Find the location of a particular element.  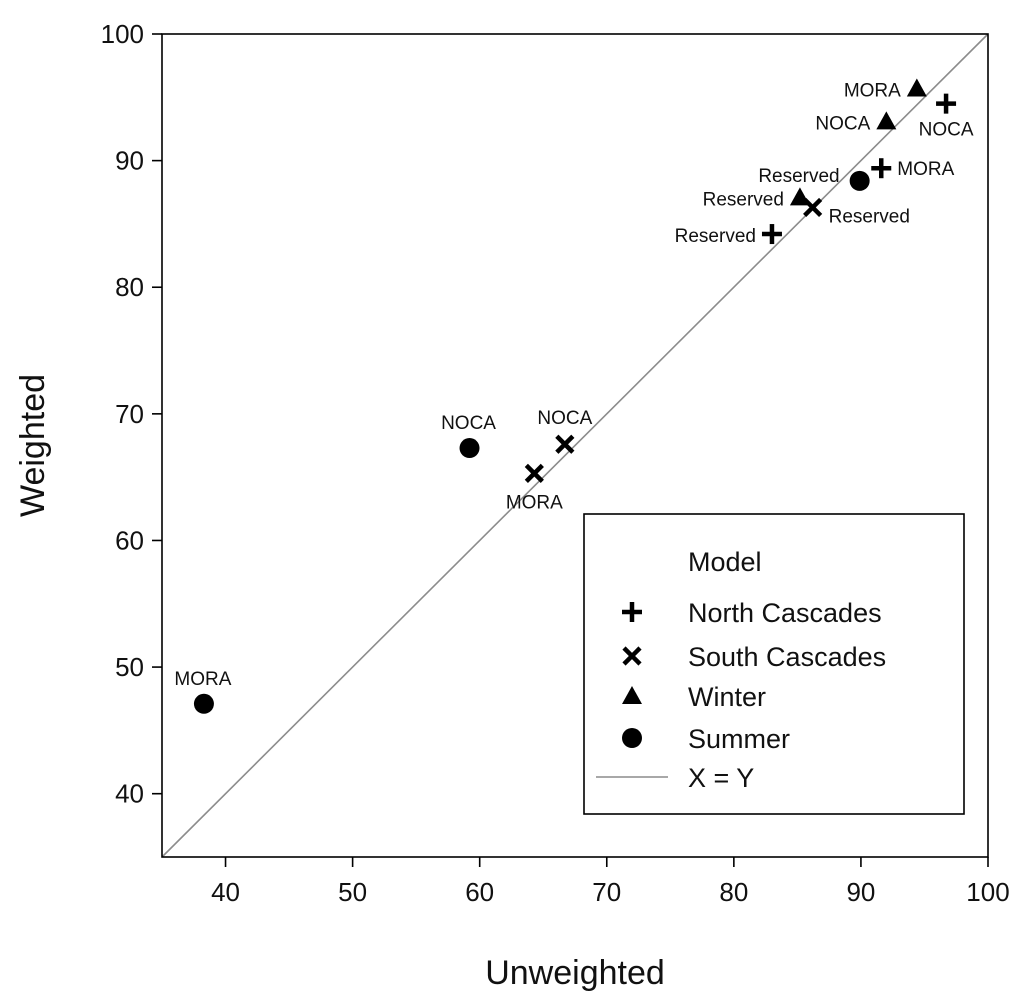

legend-label: South Cascades is located at coordinates (787, 657).